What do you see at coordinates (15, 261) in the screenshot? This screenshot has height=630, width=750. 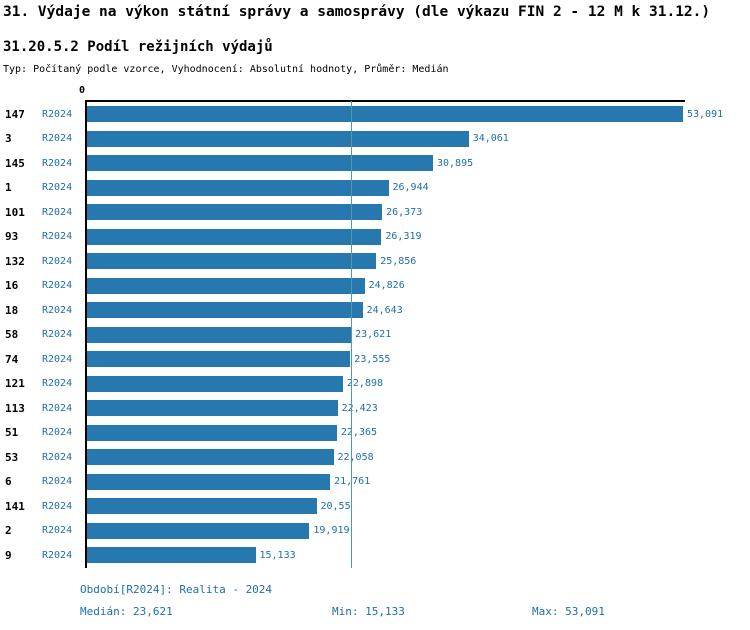 I see `category-label: 132` at bounding box center [15, 261].